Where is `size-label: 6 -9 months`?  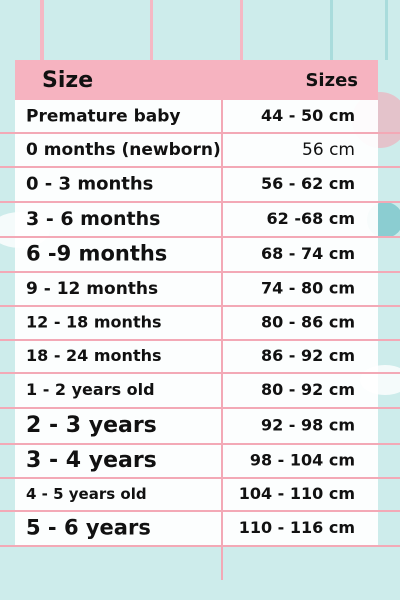
size-label: 6 -9 months is located at coordinates (96, 254).